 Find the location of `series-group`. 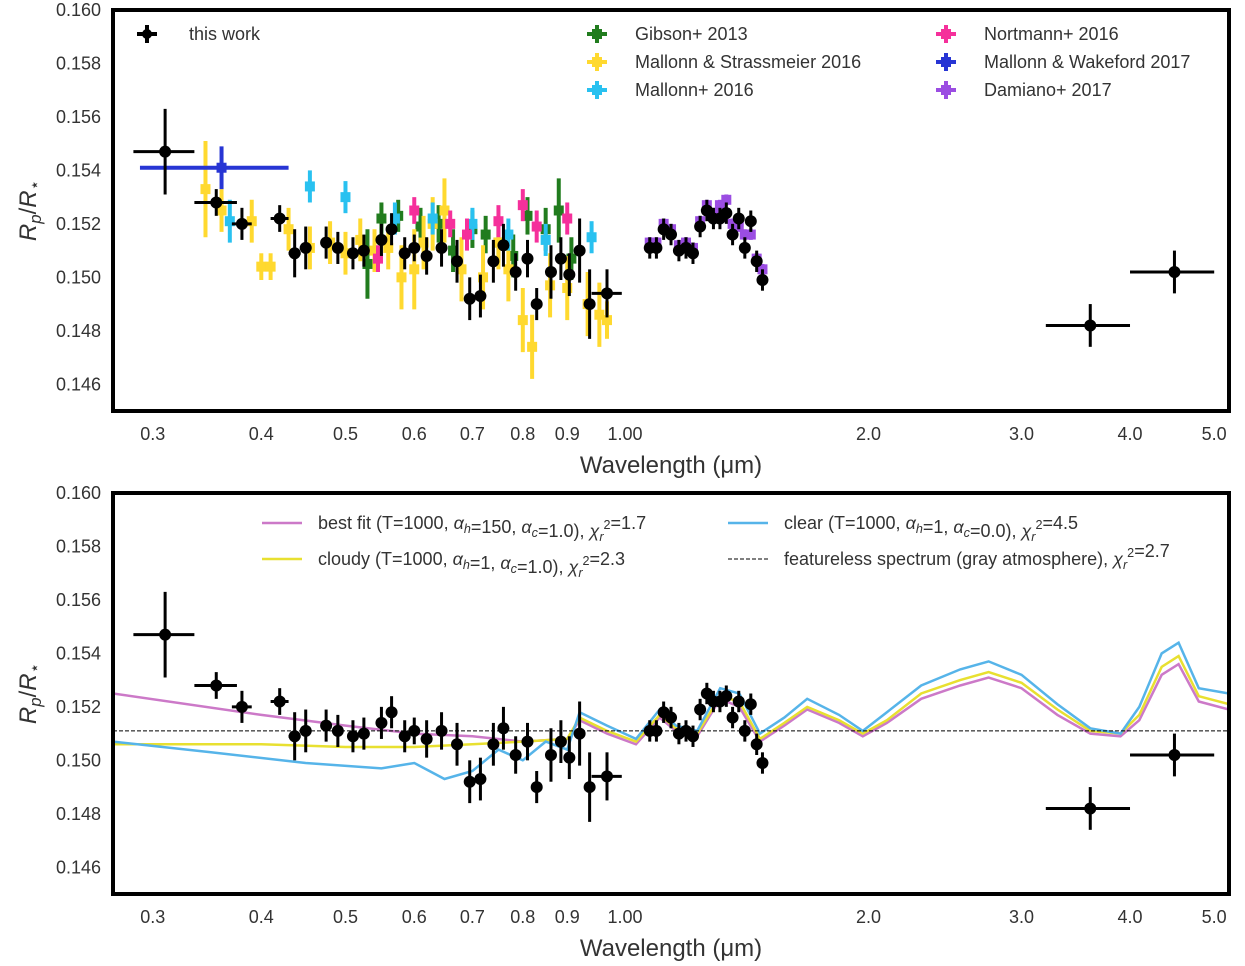

series-group is located at coordinates (410, 213).